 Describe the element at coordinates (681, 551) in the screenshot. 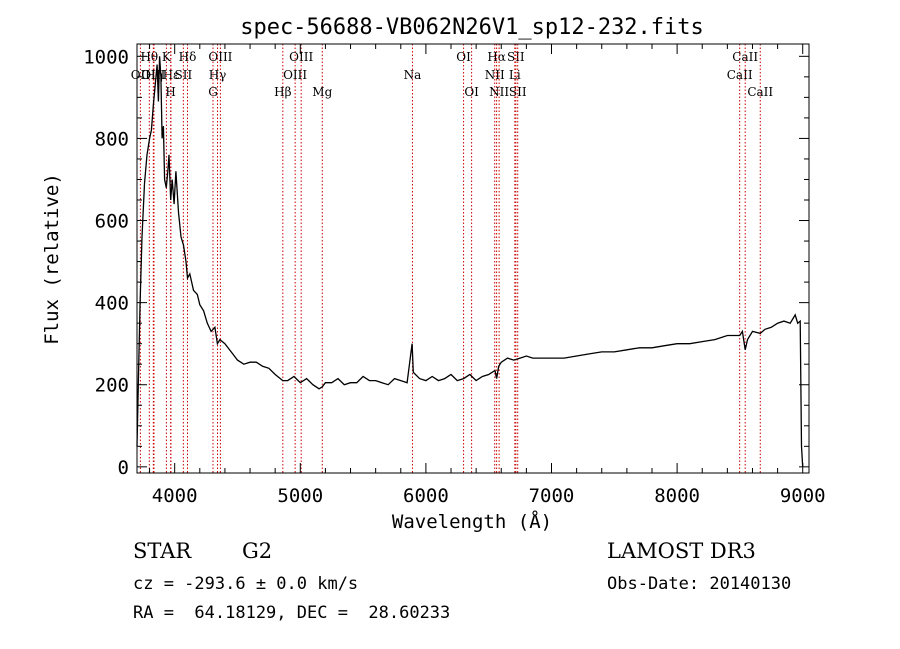

I see `survey-label: LAMOST DR3` at that location.